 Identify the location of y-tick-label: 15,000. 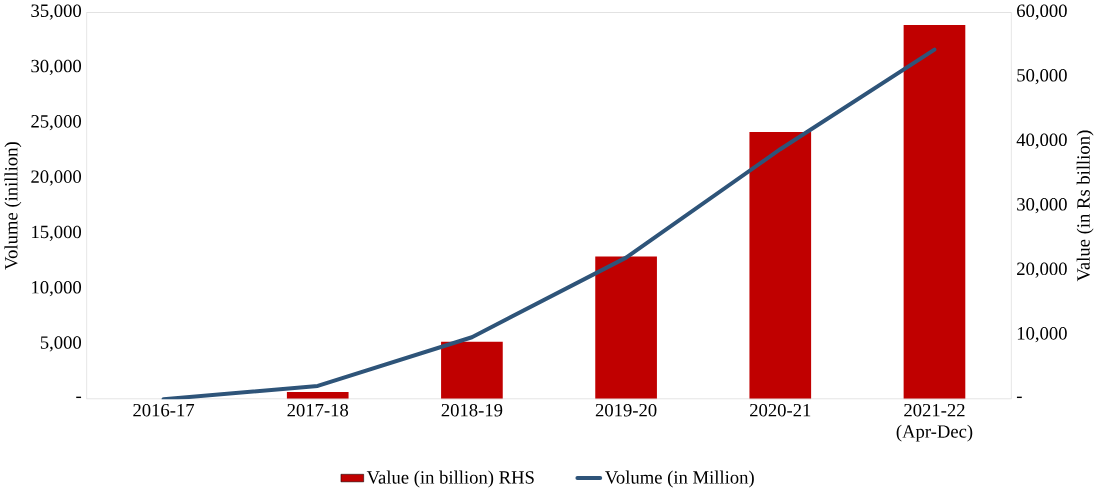
(57, 233).